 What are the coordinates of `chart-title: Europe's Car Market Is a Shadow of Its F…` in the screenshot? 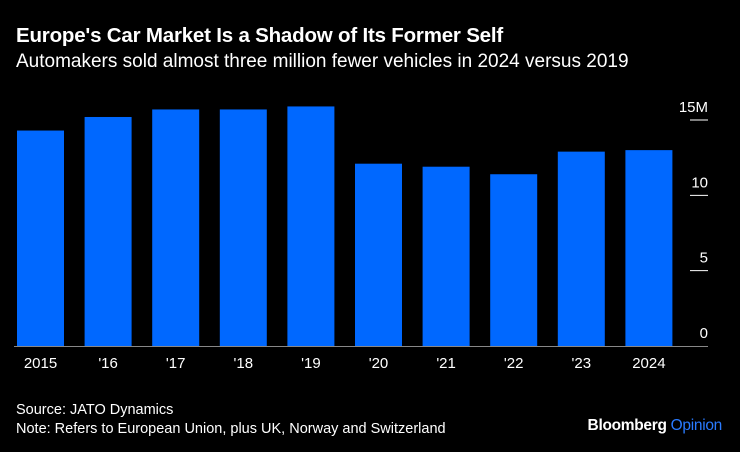 It's located at (260, 35).